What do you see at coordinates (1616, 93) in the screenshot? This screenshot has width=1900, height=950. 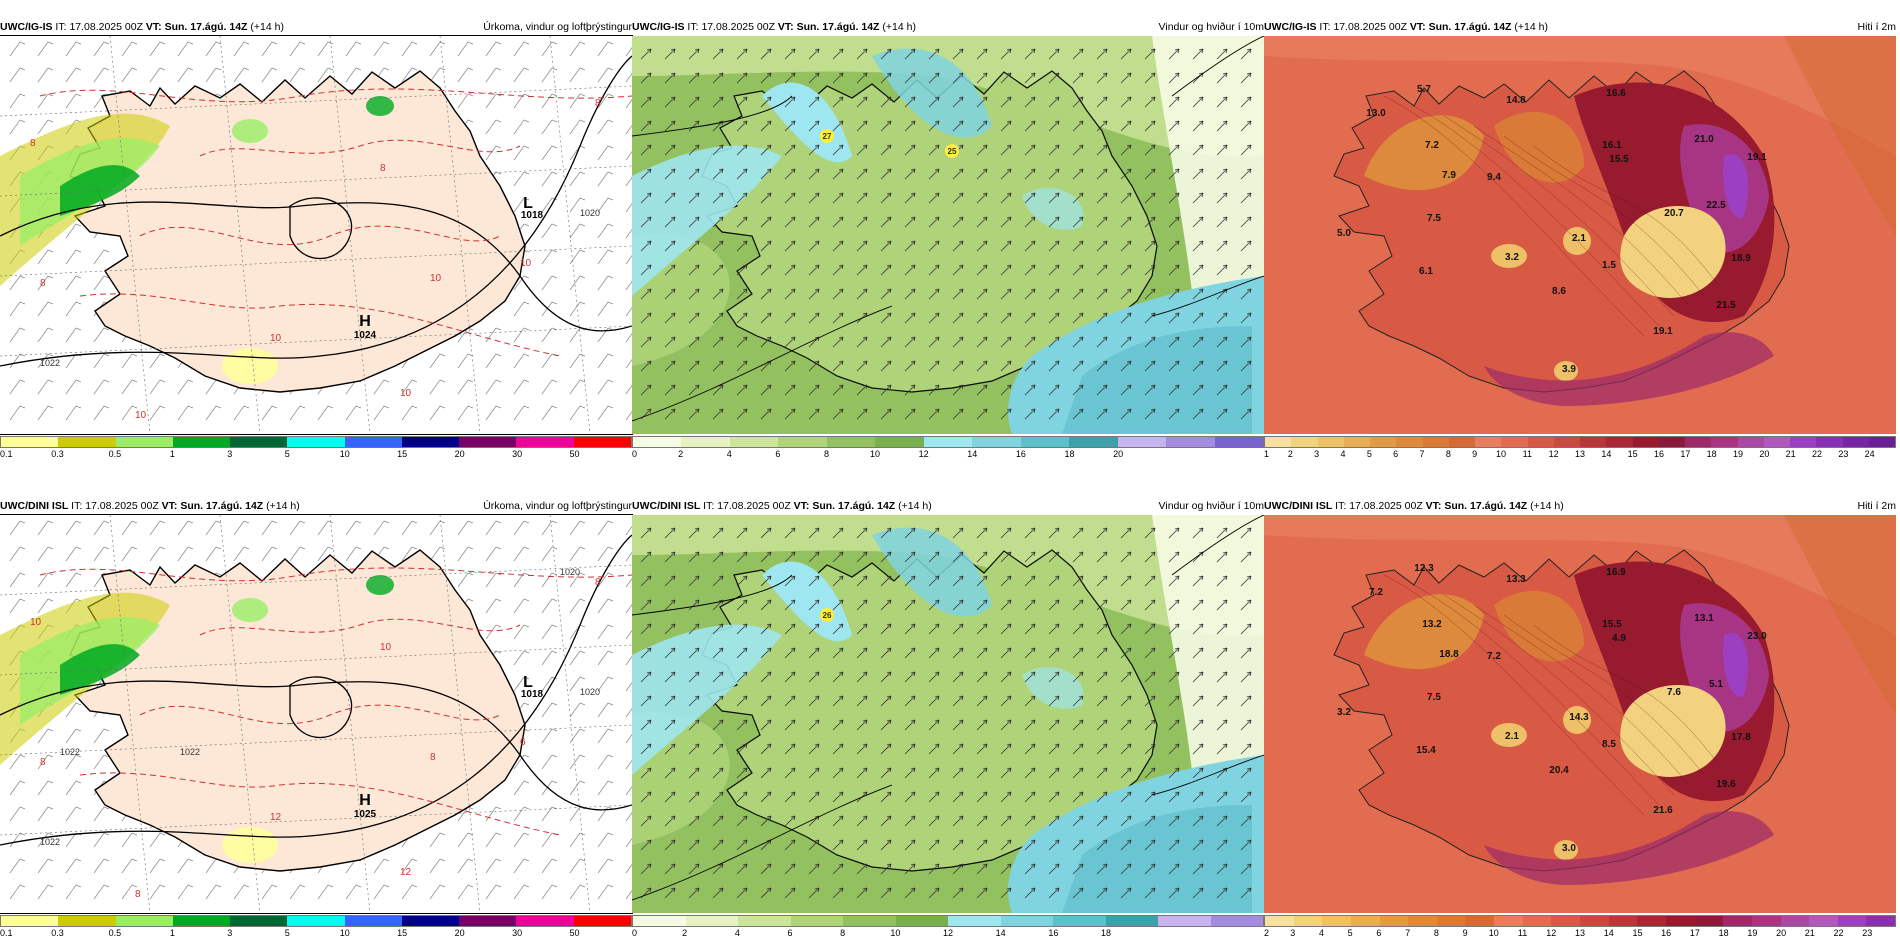 I see `temperature-value: 16.6` at bounding box center [1616, 93].